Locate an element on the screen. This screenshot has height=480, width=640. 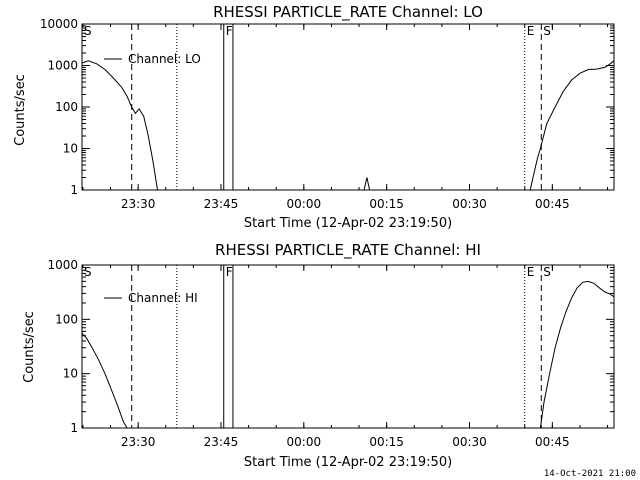
legend-lo: Channel: LO is located at coordinates (152, 59).